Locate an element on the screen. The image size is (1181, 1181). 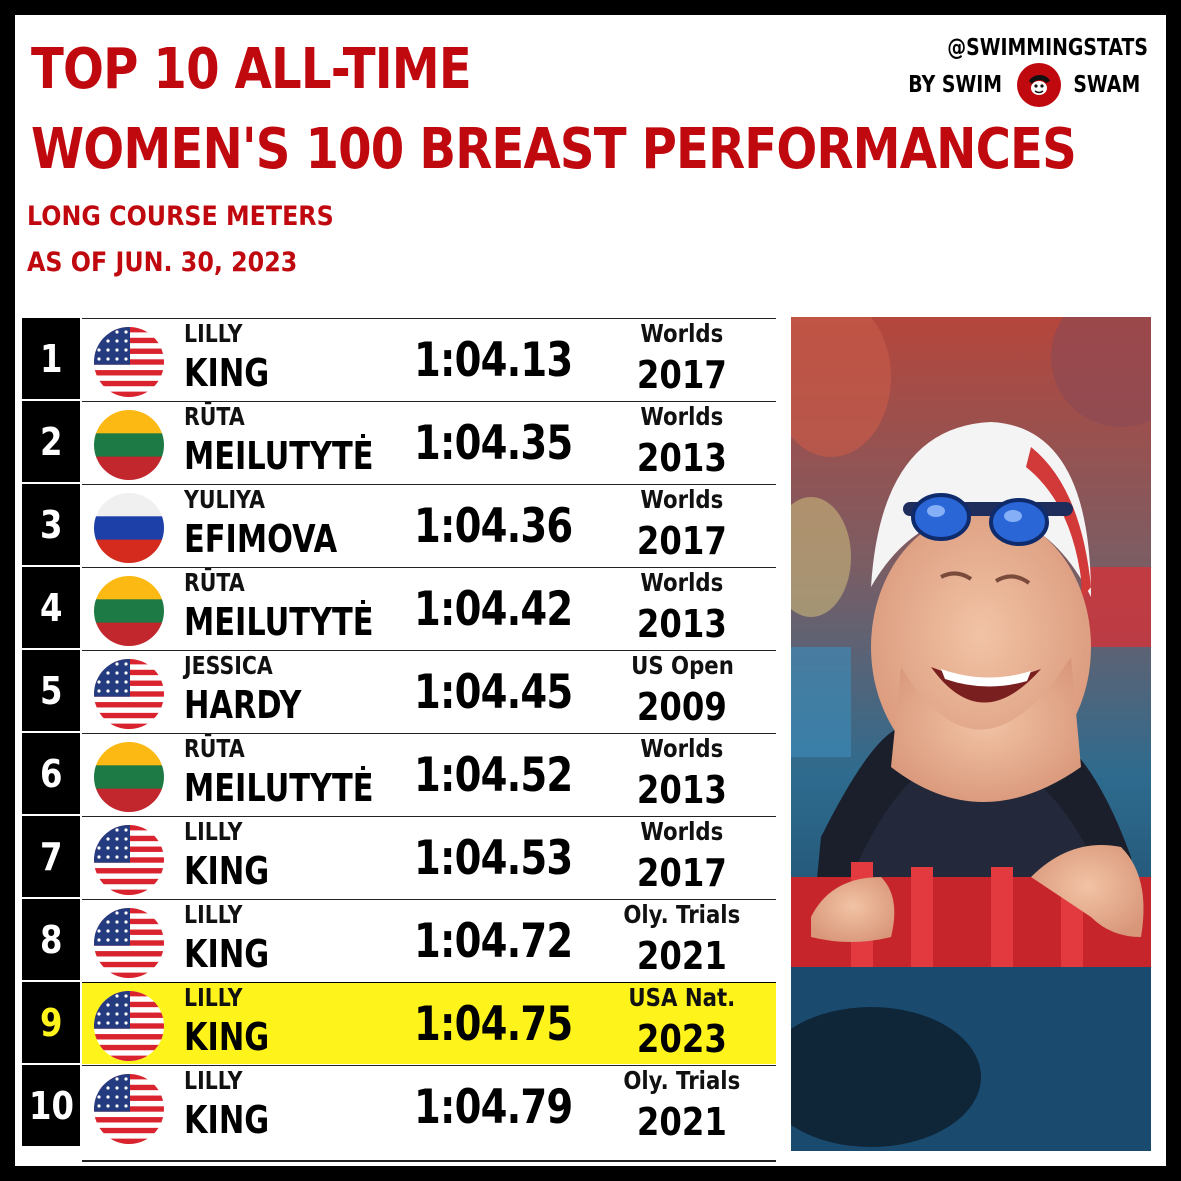
row-content: JESSICA HARDY 1:04.45 US Open 2009 is located at coordinates (429, 691).